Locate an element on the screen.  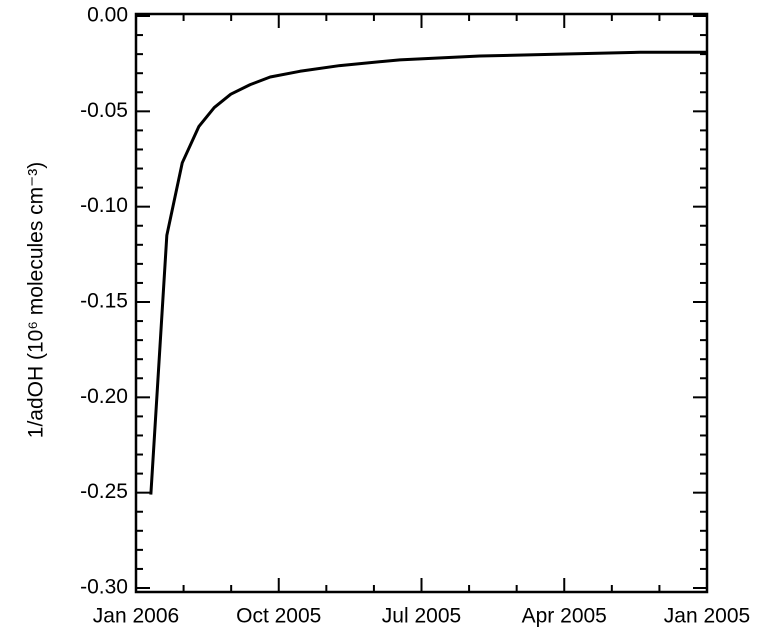
x-tick-label: Jan 2005 is located at coordinates (707, 616).